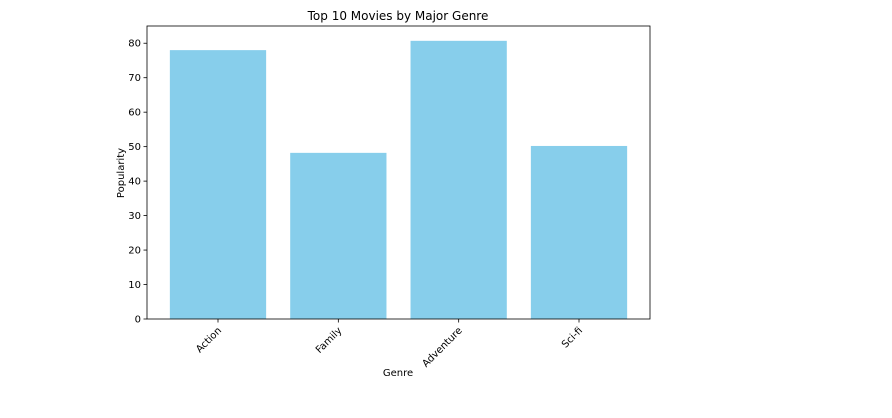 This screenshot has width=892, height=418. What do you see at coordinates (121, 173) in the screenshot?
I see `y-axis-label: Popularity` at bounding box center [121, 173].